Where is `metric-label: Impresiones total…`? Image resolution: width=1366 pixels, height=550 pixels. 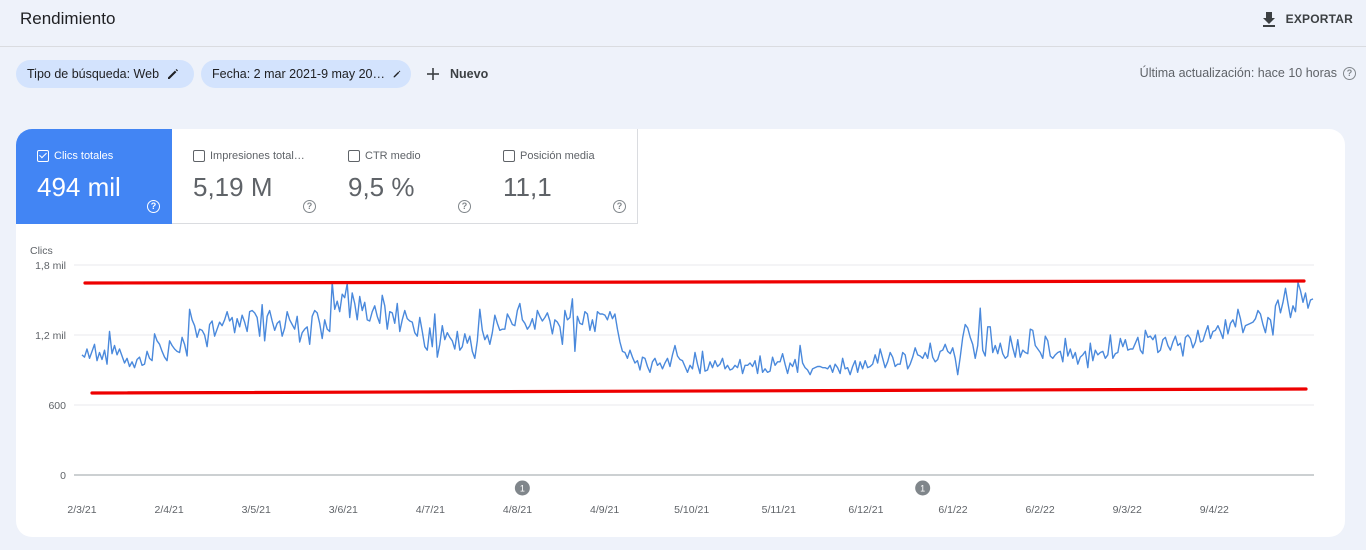 metric-label: Impresiones total… is located at coordinates (257, 156).